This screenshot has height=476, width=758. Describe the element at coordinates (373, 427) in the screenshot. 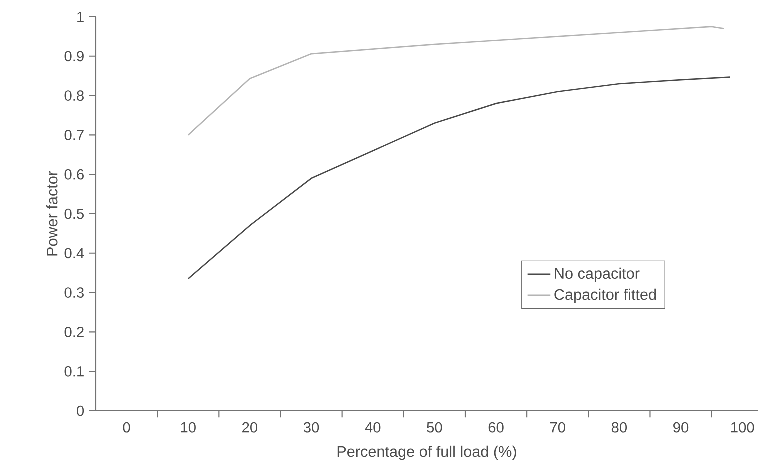

I see `x-tick-label: 40` at that location.